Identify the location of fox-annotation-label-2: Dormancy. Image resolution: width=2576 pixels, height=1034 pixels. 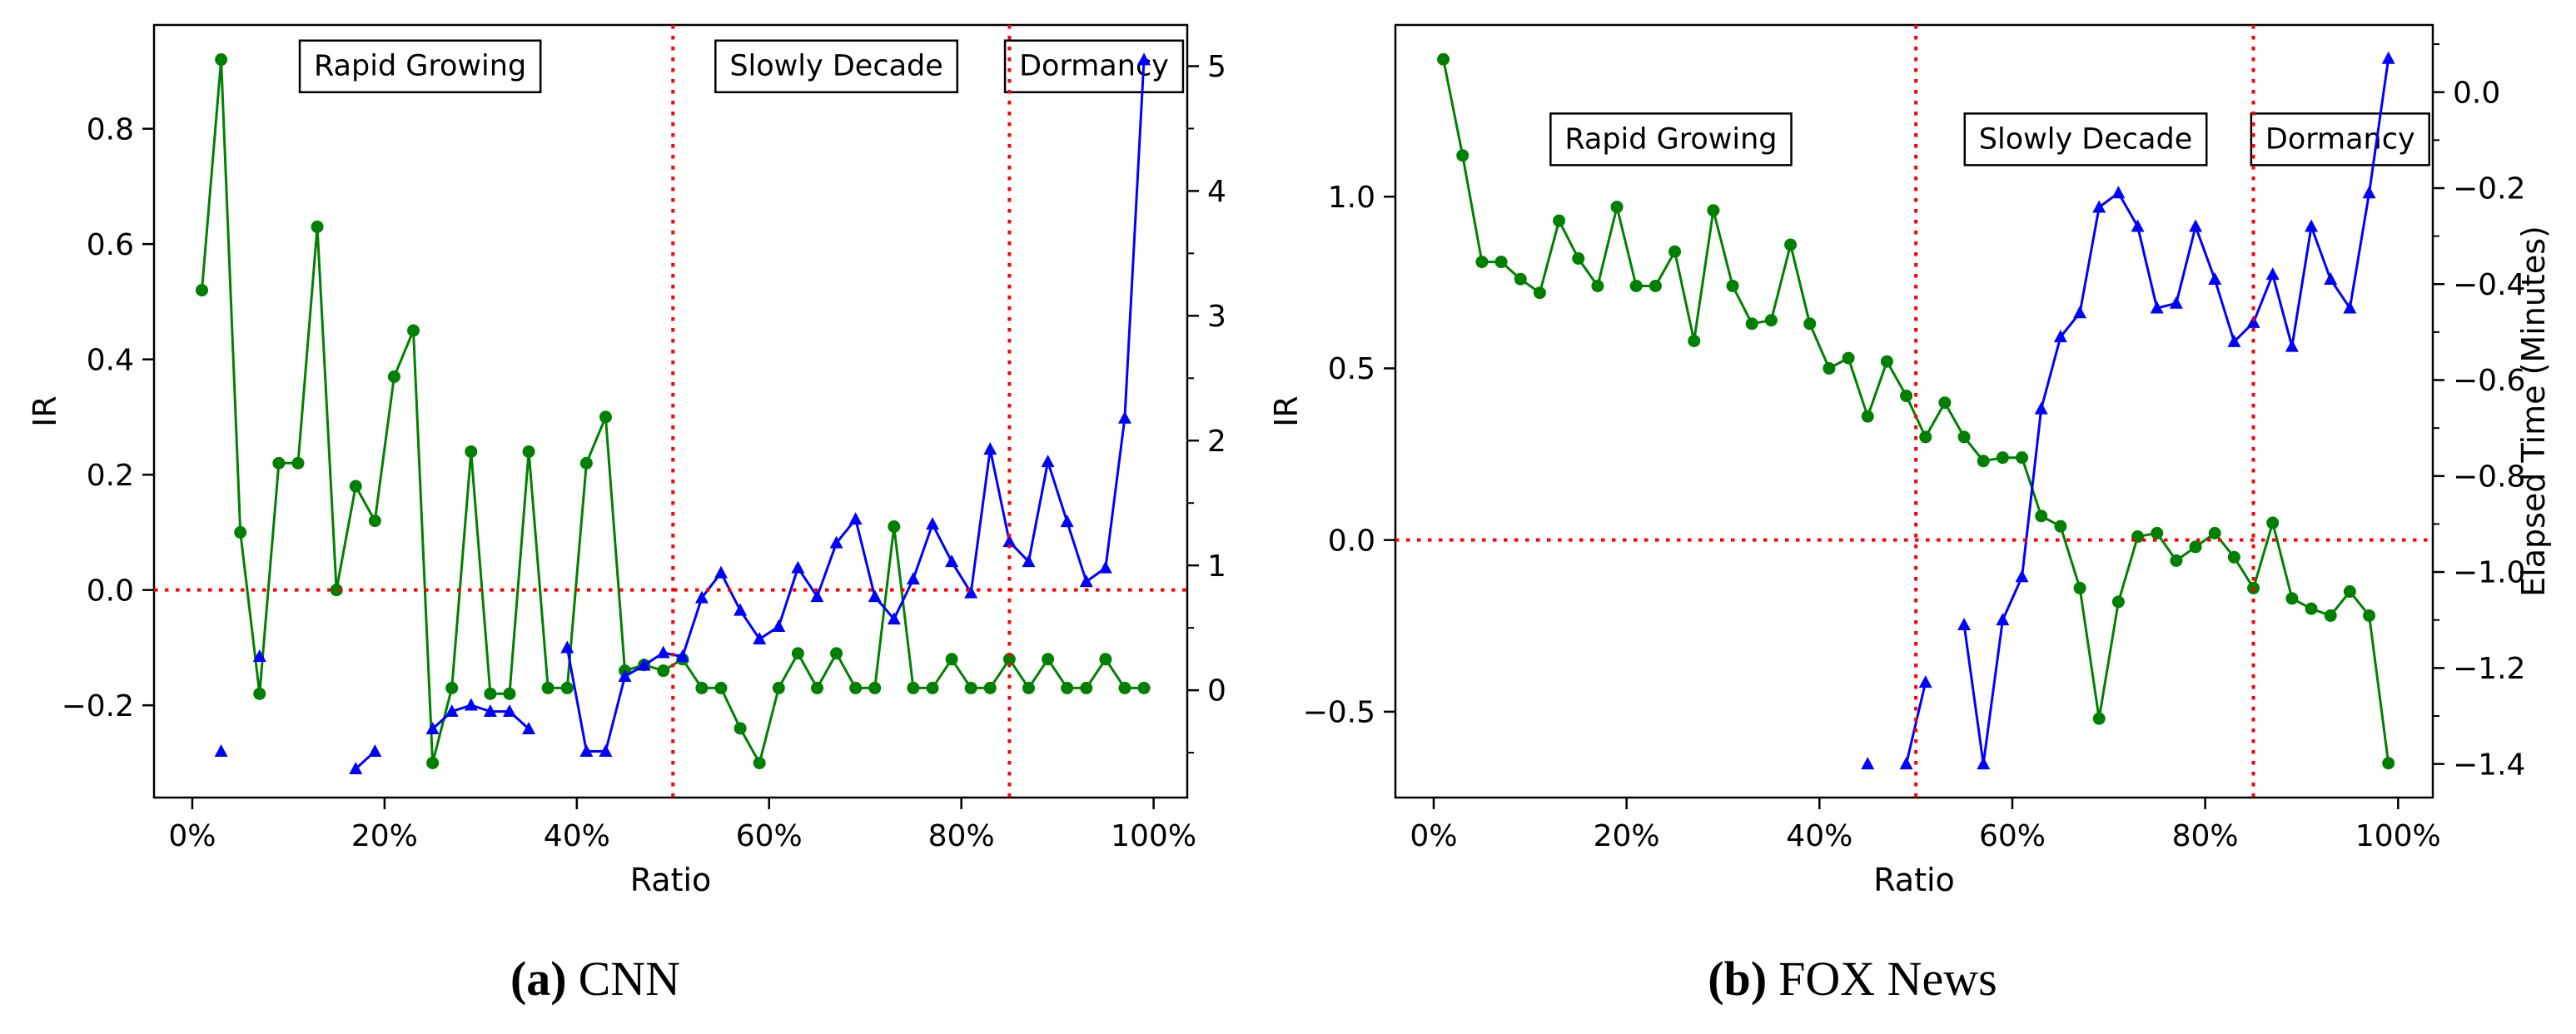
(2340, 139).